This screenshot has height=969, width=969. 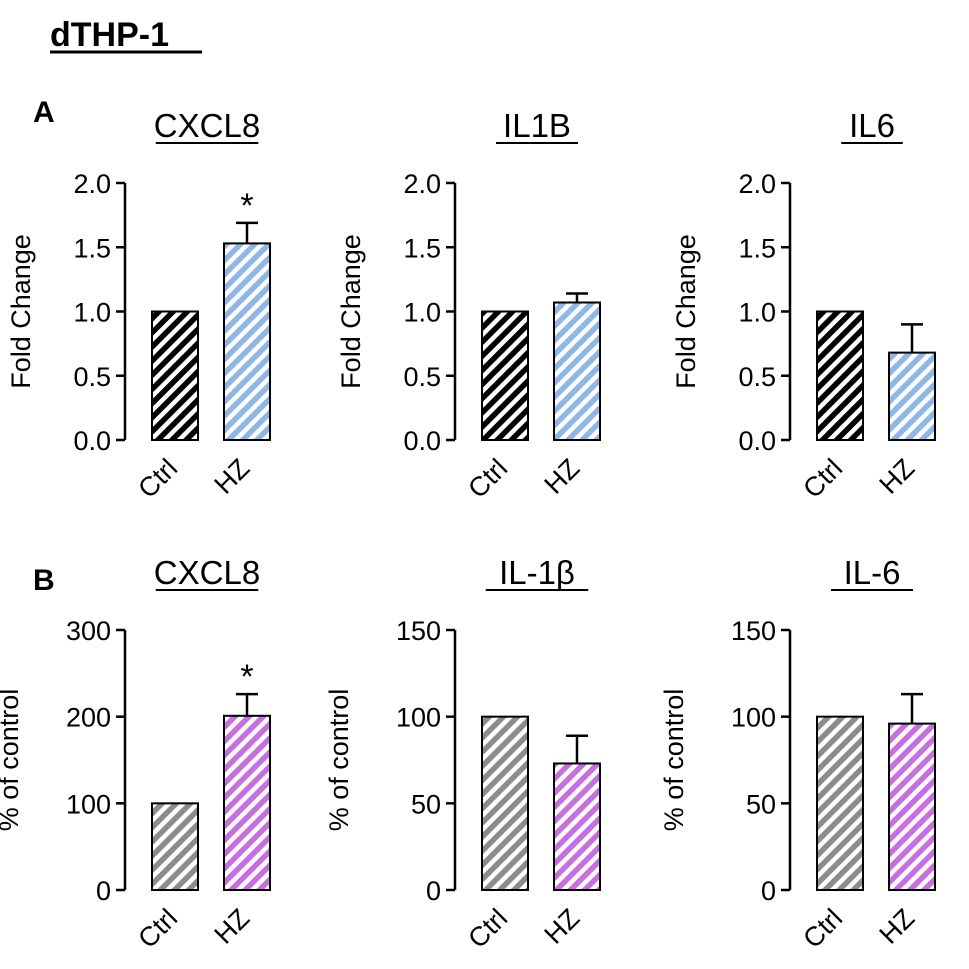 I want to click on panel-label-b: B, so click(x=44, y=580).